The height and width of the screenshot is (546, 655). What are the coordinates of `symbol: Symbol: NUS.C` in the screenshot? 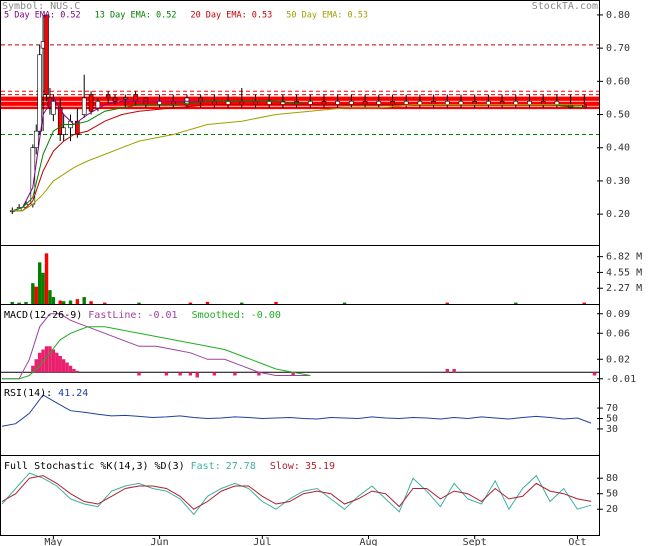 It's located at (41, 6).